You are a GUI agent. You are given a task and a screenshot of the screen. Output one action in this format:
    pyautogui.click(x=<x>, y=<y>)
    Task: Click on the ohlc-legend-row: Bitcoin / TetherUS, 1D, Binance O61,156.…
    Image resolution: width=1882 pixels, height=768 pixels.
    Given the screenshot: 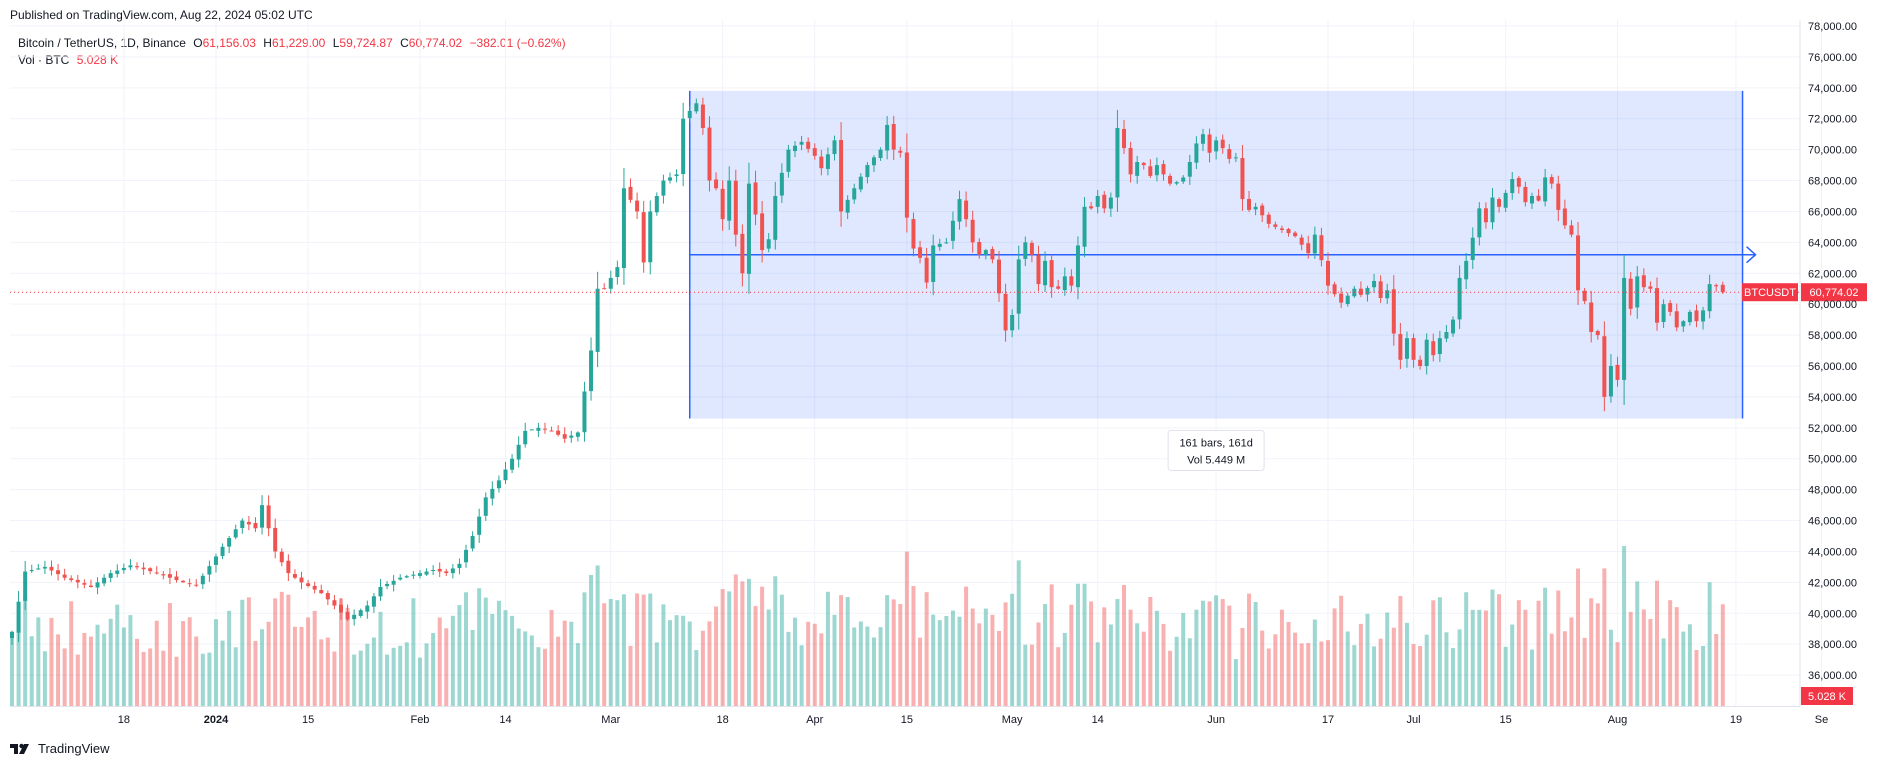 What is the action you would take?
    pyautogui.click(x=292, y=43)
    